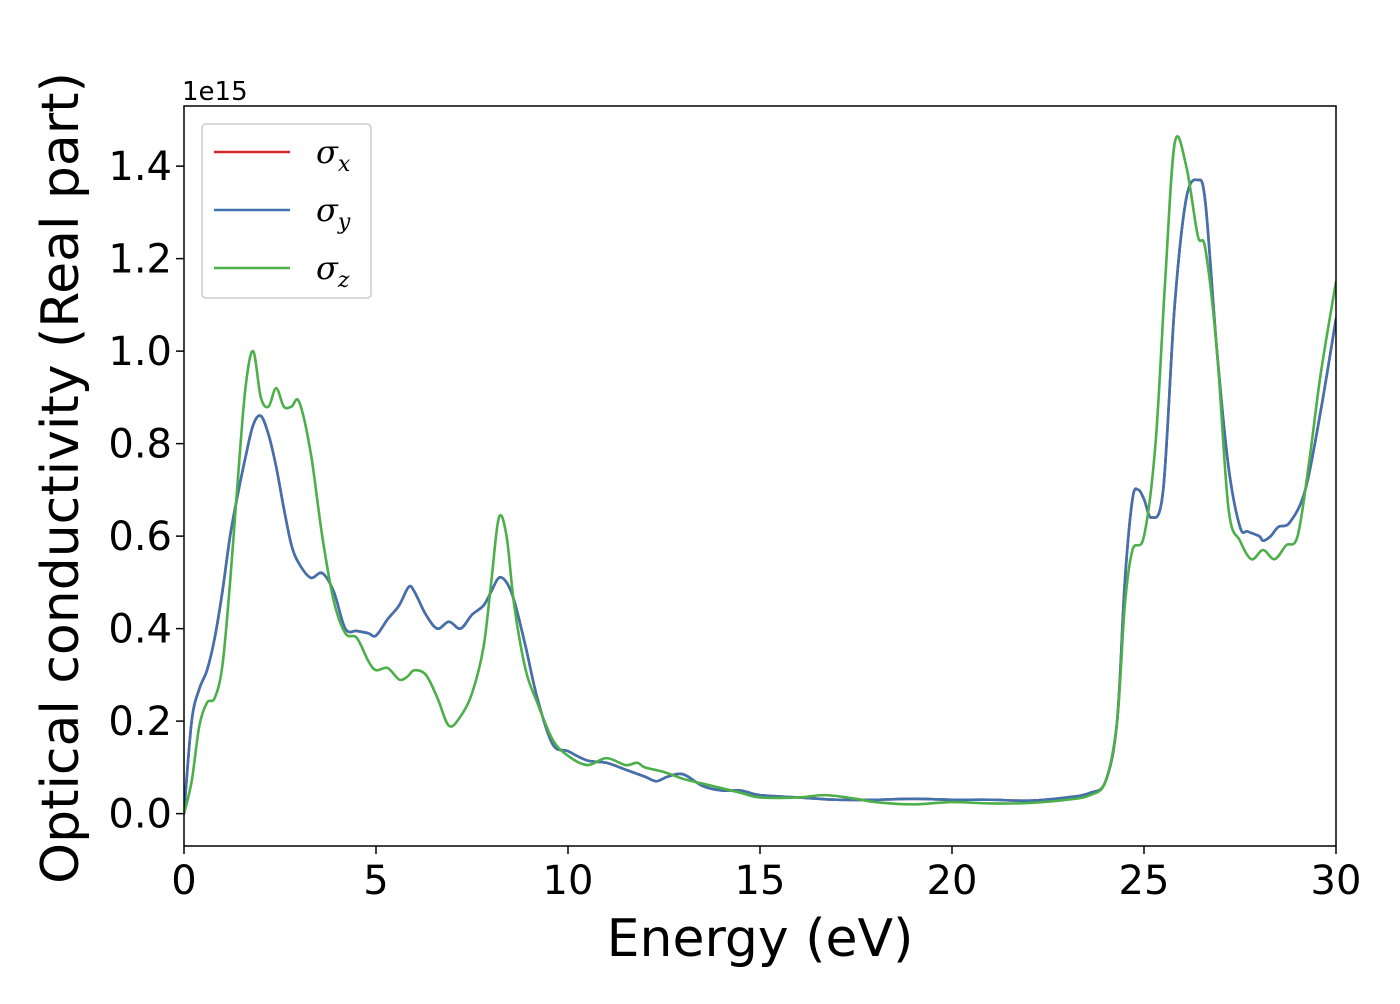  I want to click on y-tick-label: 0.4, so click(140, 630).